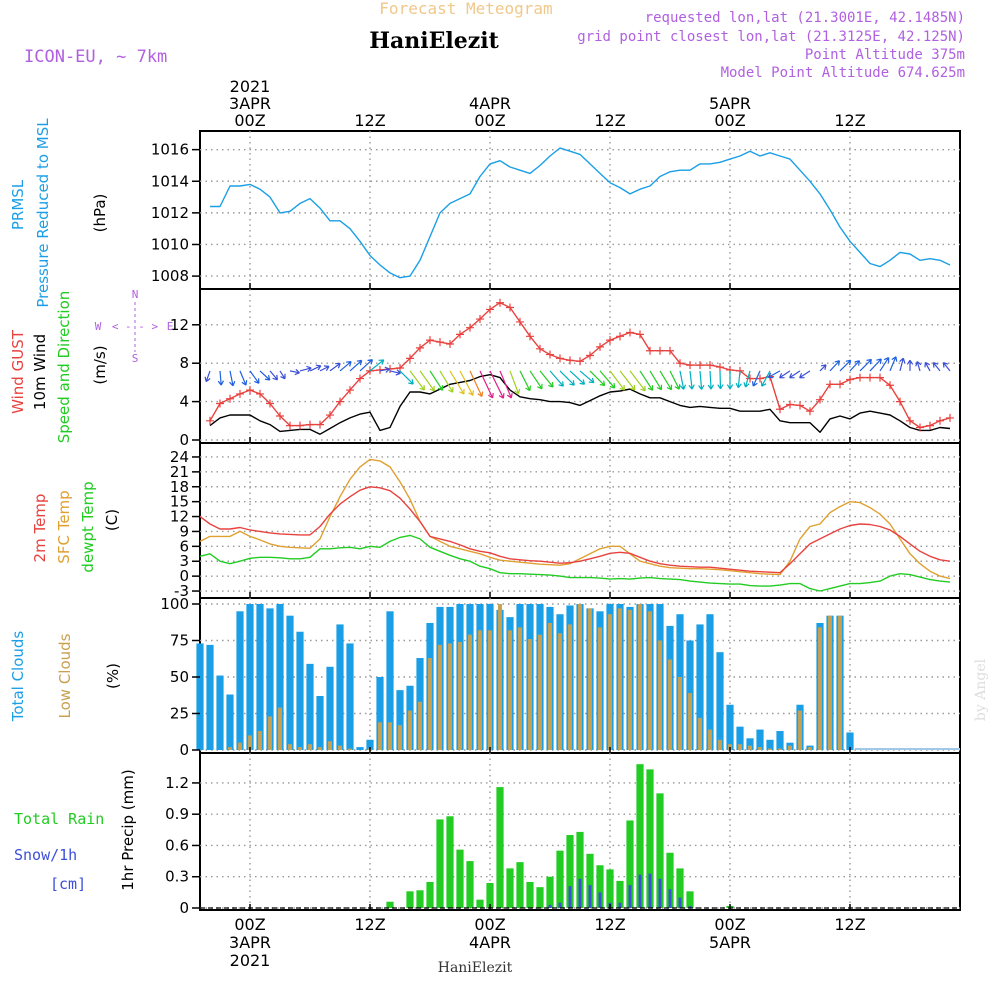  What do you see at coordinates (179, 325) in the screenshot?
I see `y-tick-label: 12` at bounding box center [179, 325].